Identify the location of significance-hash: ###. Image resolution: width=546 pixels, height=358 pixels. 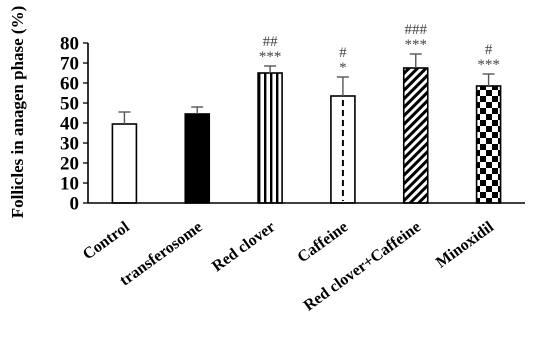
(416, 30).